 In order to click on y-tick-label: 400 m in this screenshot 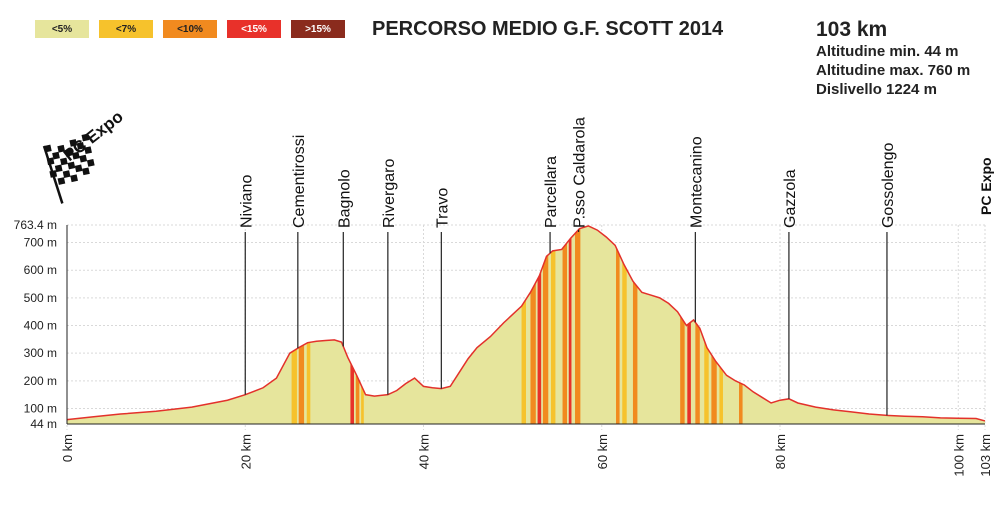, I will do `click(40, 326)`.